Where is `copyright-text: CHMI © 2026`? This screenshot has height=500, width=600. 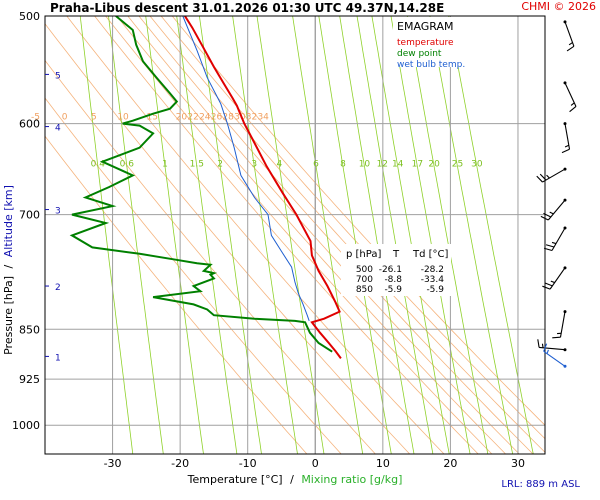
copyright-text: CHMI © 2026 is located at coordinates (558, 6).